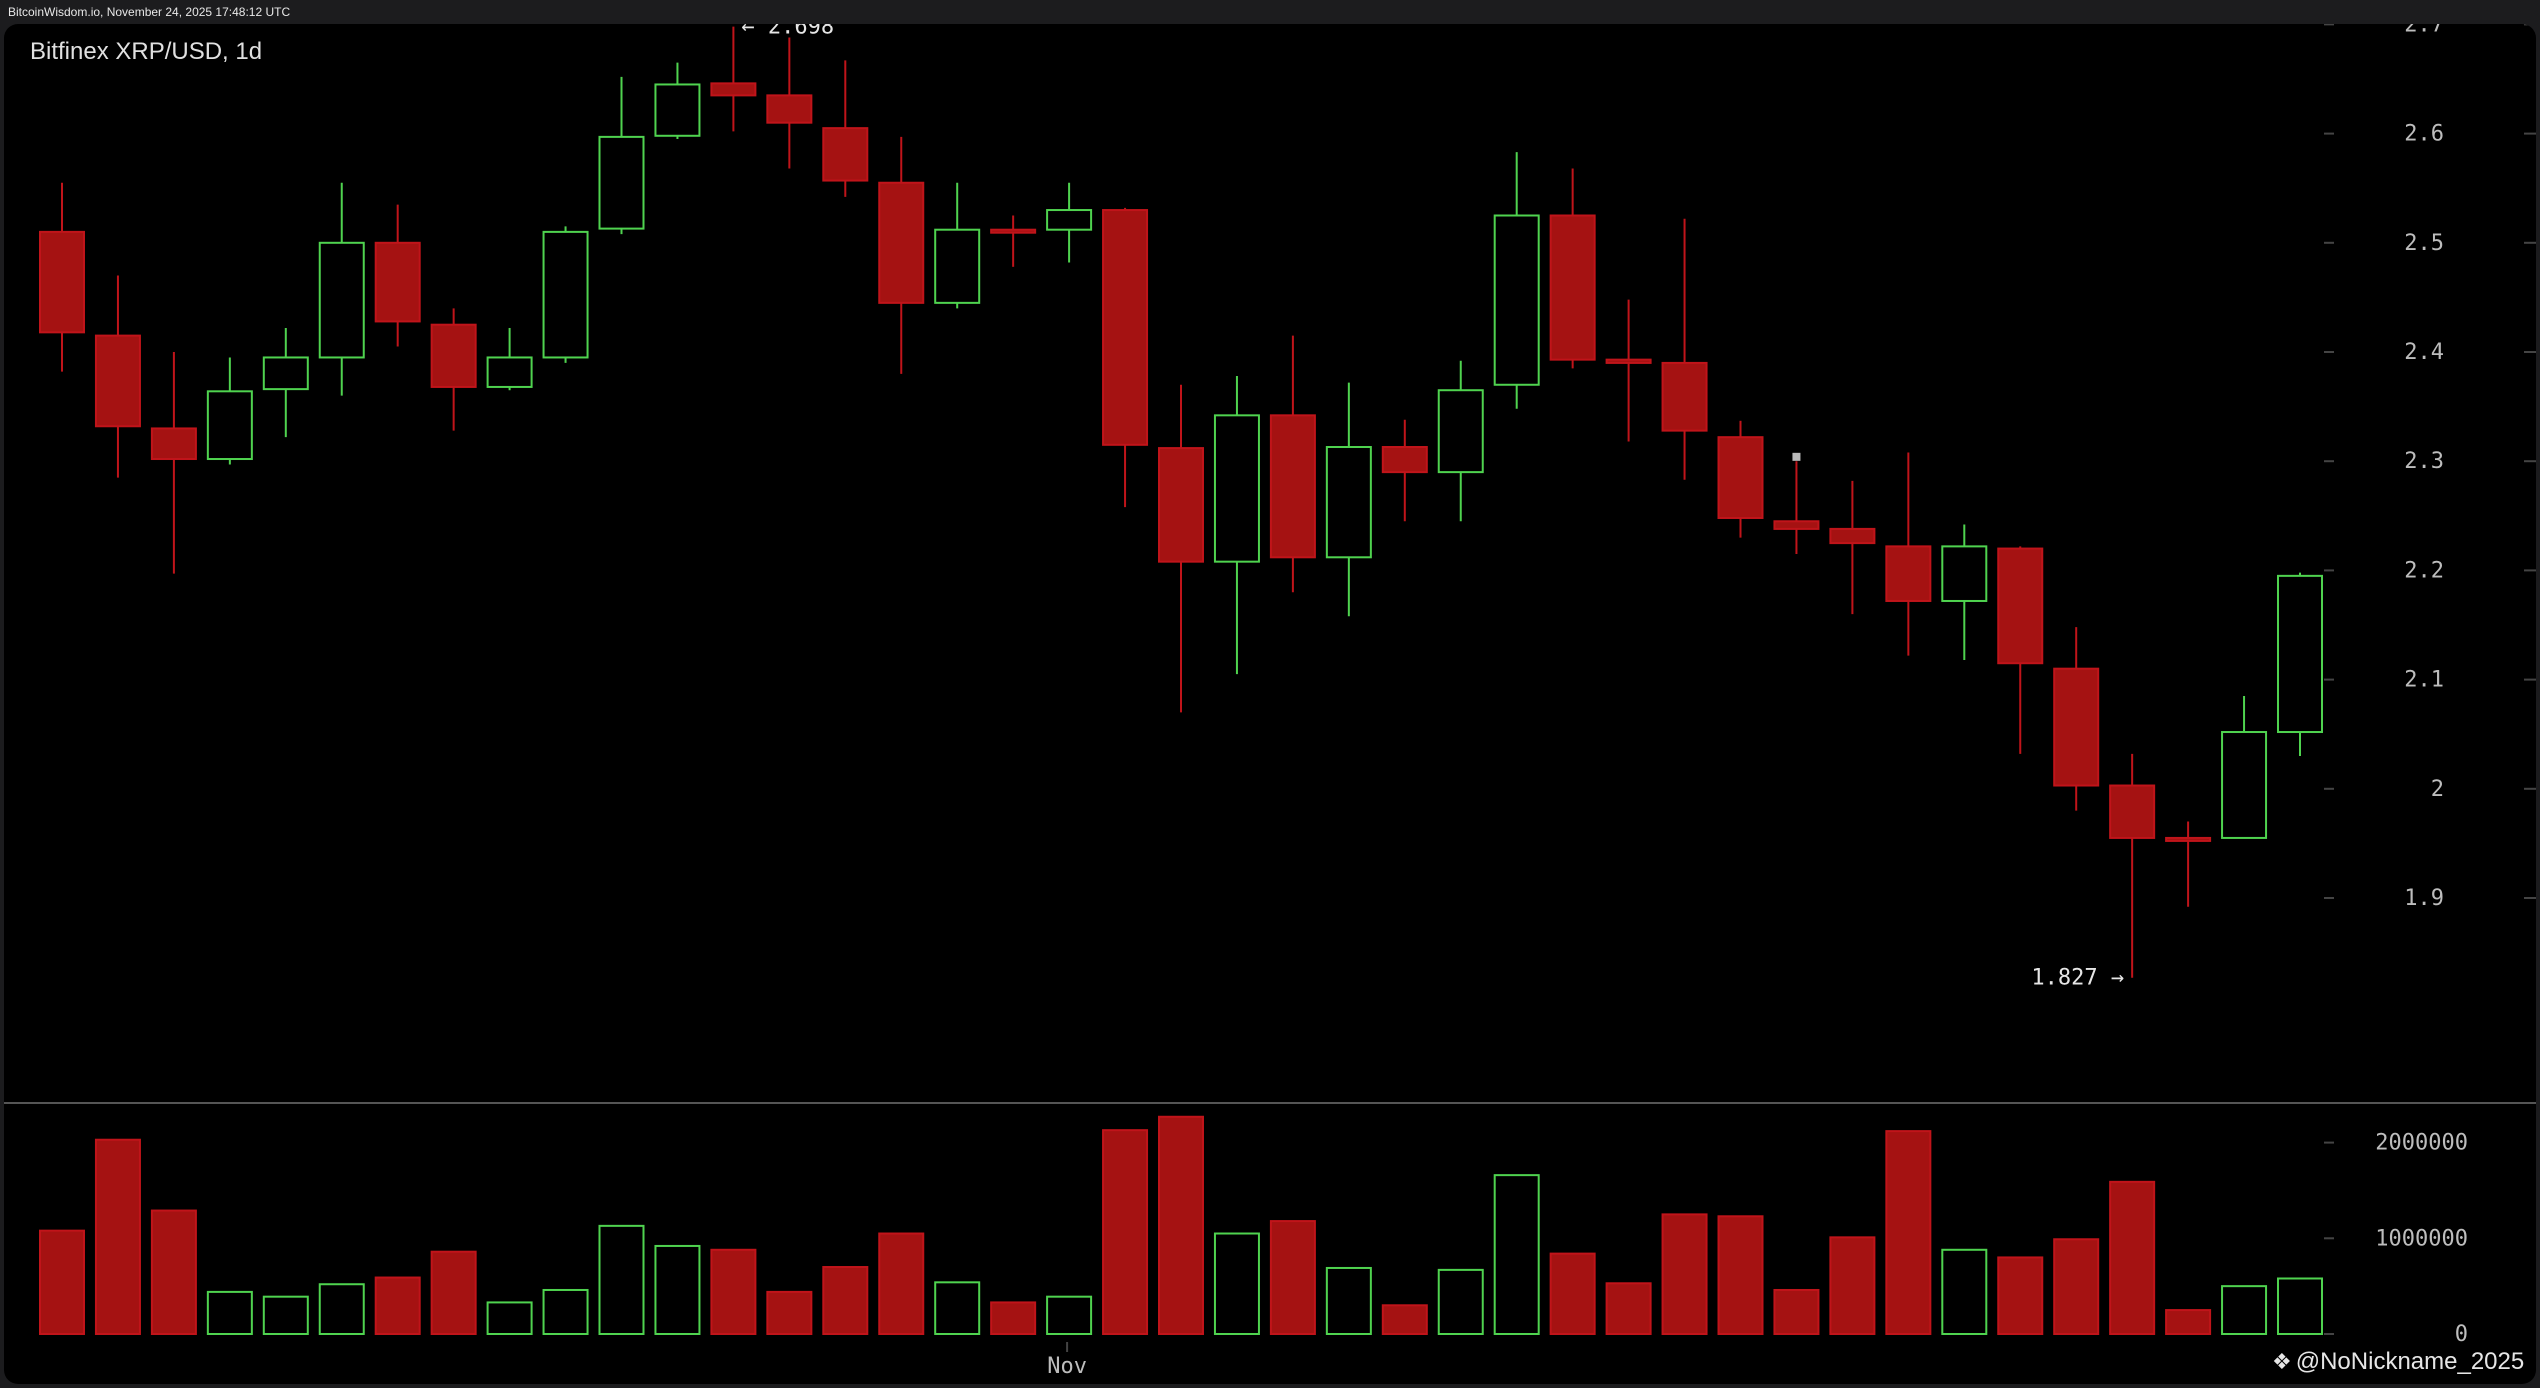 This screenshot has width=2540, height=1388. I want to click on price-tick-label: 2.7, so click(2424, 30).